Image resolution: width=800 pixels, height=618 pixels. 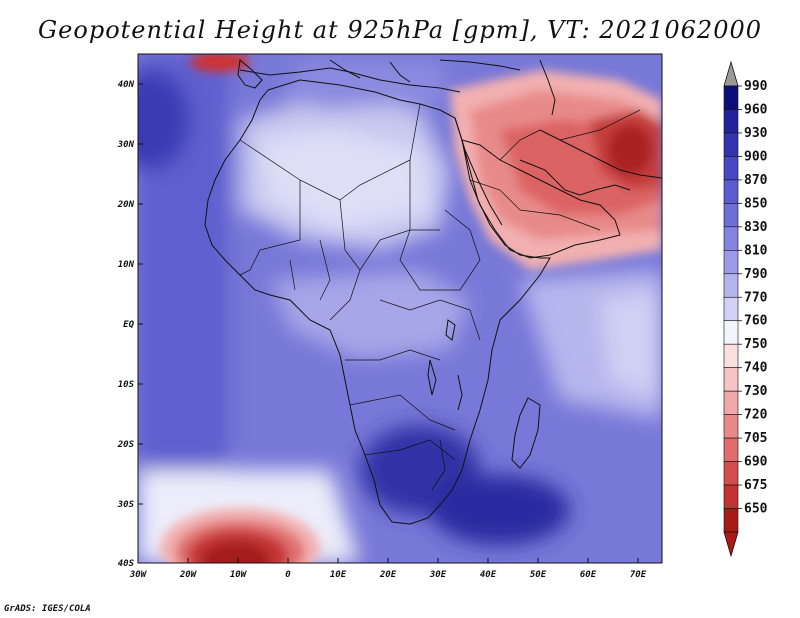 I want to click on lon-label: 70E, so click(x=638, y=575).